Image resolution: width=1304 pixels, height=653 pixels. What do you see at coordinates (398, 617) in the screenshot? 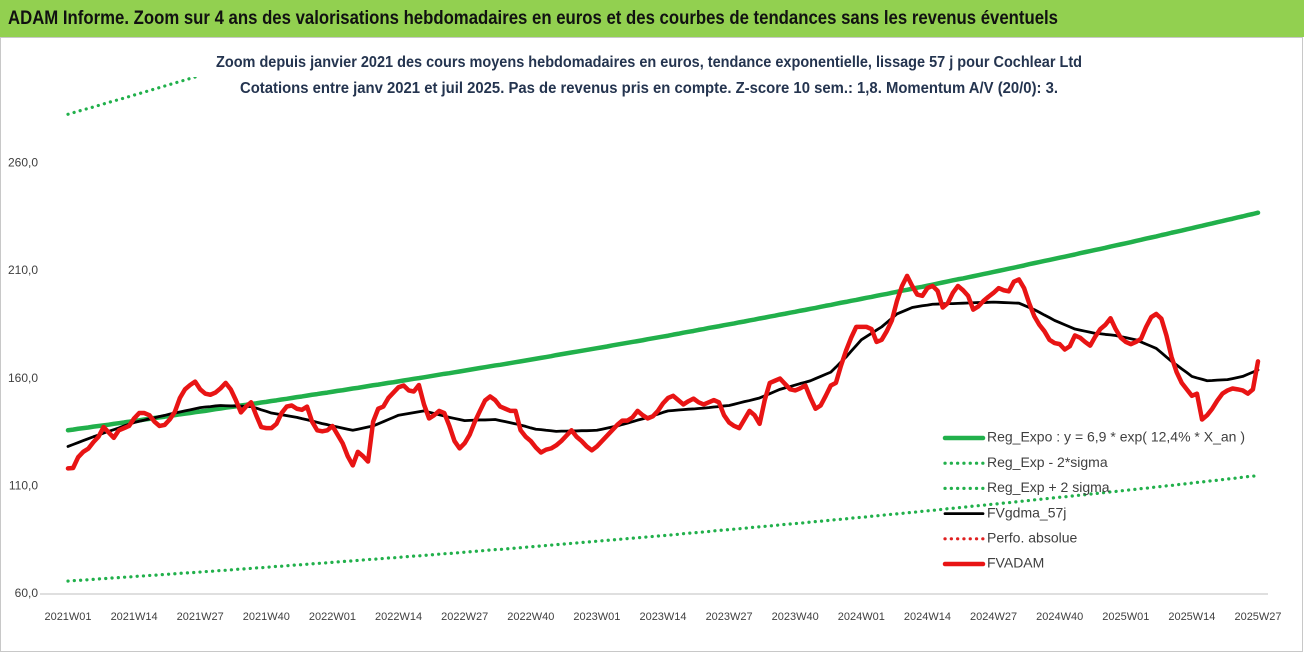
I see `x-tick-label: 2022W14` at bounding box center [398, 617].